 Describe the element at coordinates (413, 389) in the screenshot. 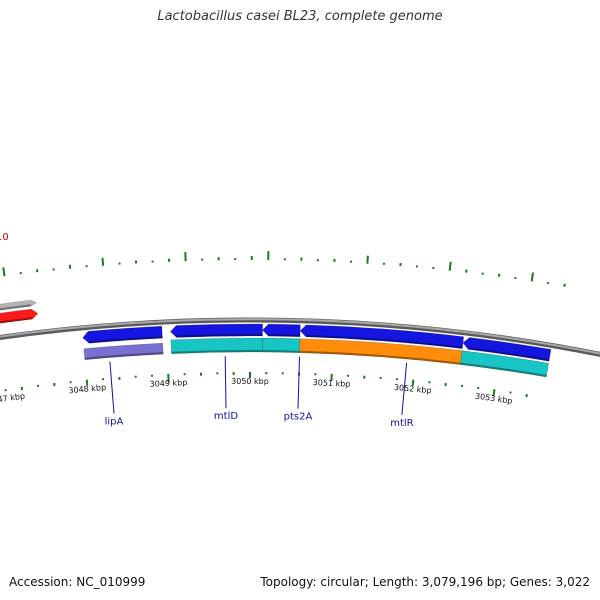

I see `axis-tick-label: 3052 kbp` at that location.